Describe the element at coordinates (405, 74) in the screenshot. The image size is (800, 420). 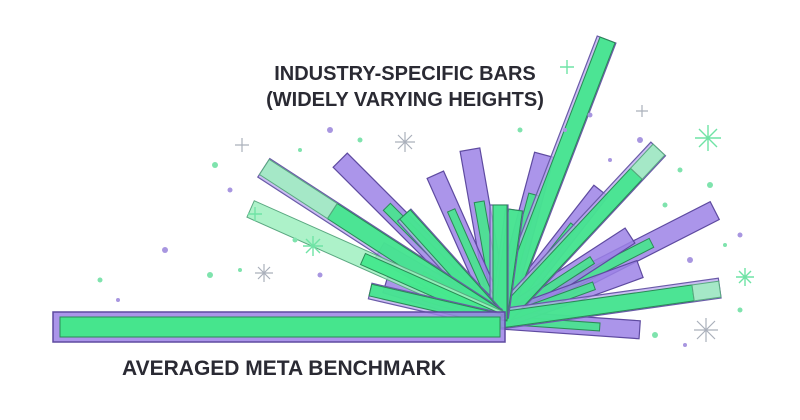
I see `annotation-top-line-1: INDUSTRY-SPECIFIC BARS` at that location.